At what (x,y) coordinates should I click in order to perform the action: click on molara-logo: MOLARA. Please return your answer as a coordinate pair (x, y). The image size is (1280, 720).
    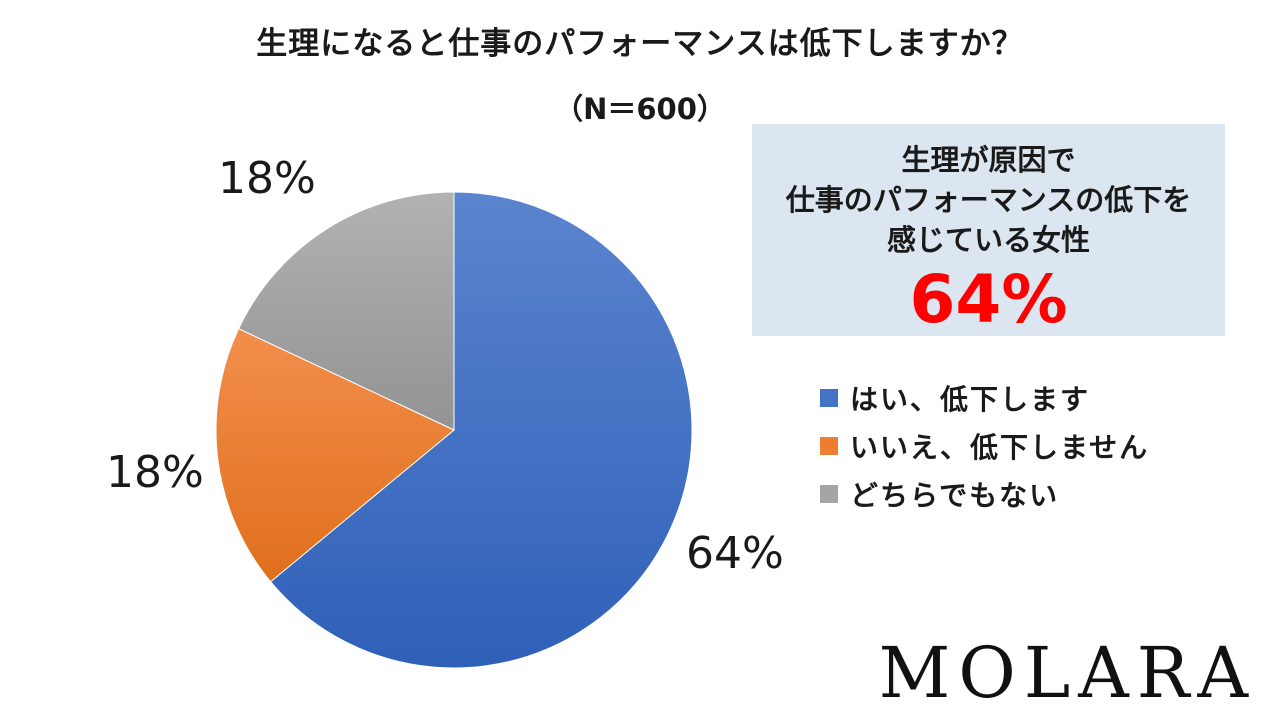
    Looking at the image, I should click on (1067, 673).